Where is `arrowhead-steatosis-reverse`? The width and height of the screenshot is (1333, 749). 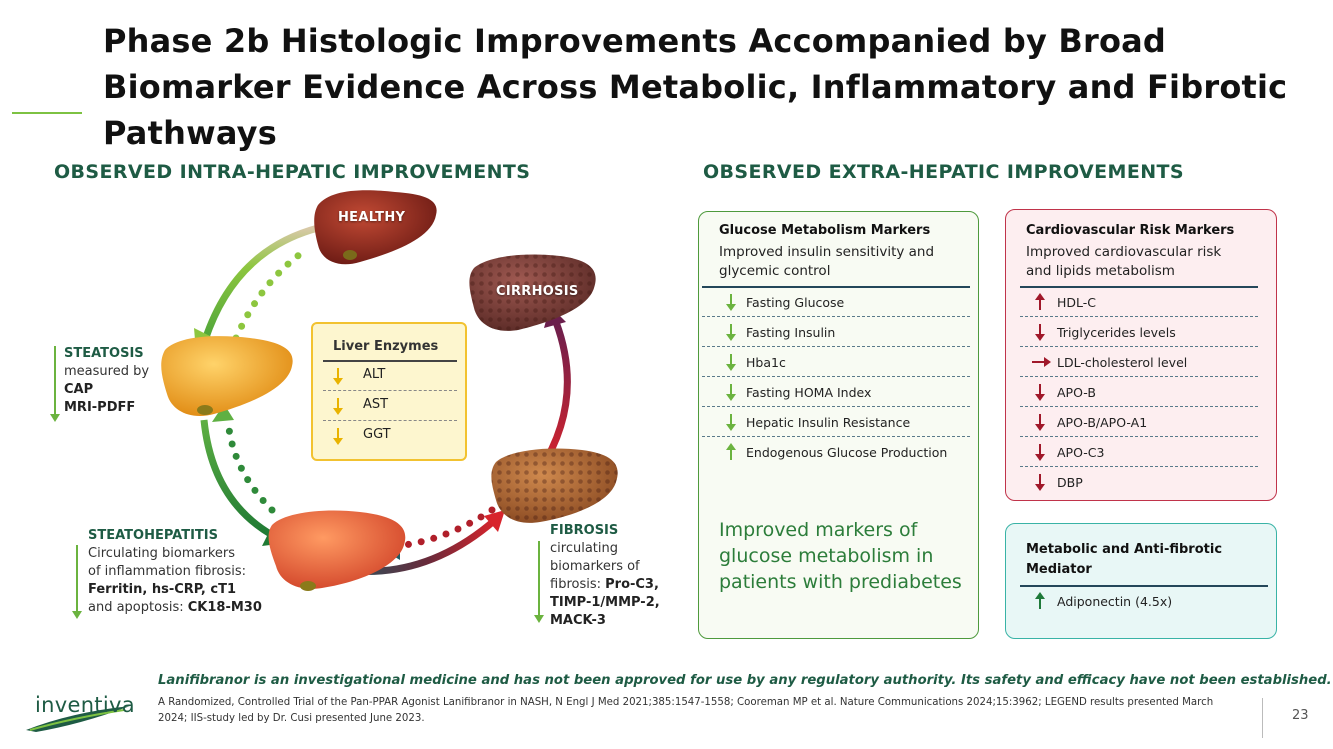 arrowhead-steatosis-reverse is located at coordinates (223, 413).